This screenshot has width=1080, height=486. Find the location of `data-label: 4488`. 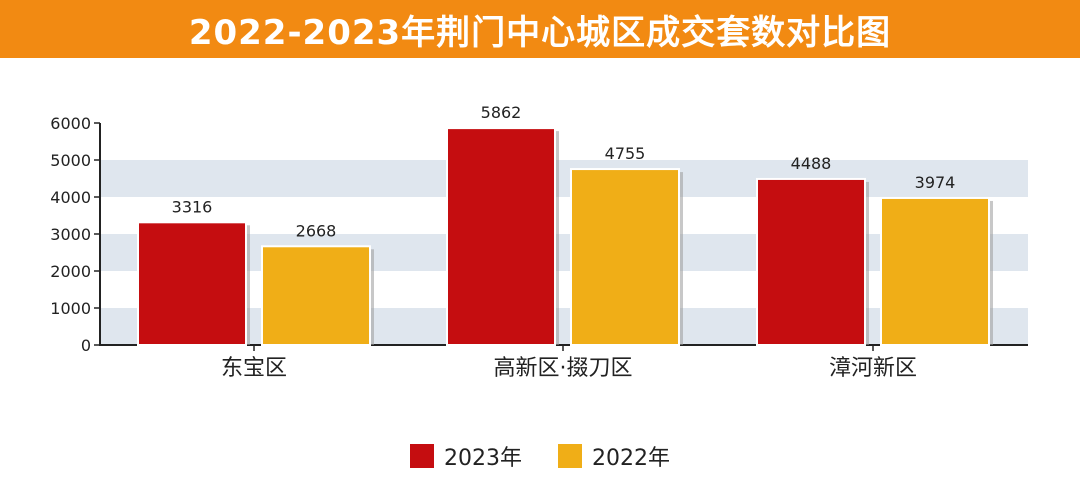

data-label: 4488 is located at coordinates (811, 163).